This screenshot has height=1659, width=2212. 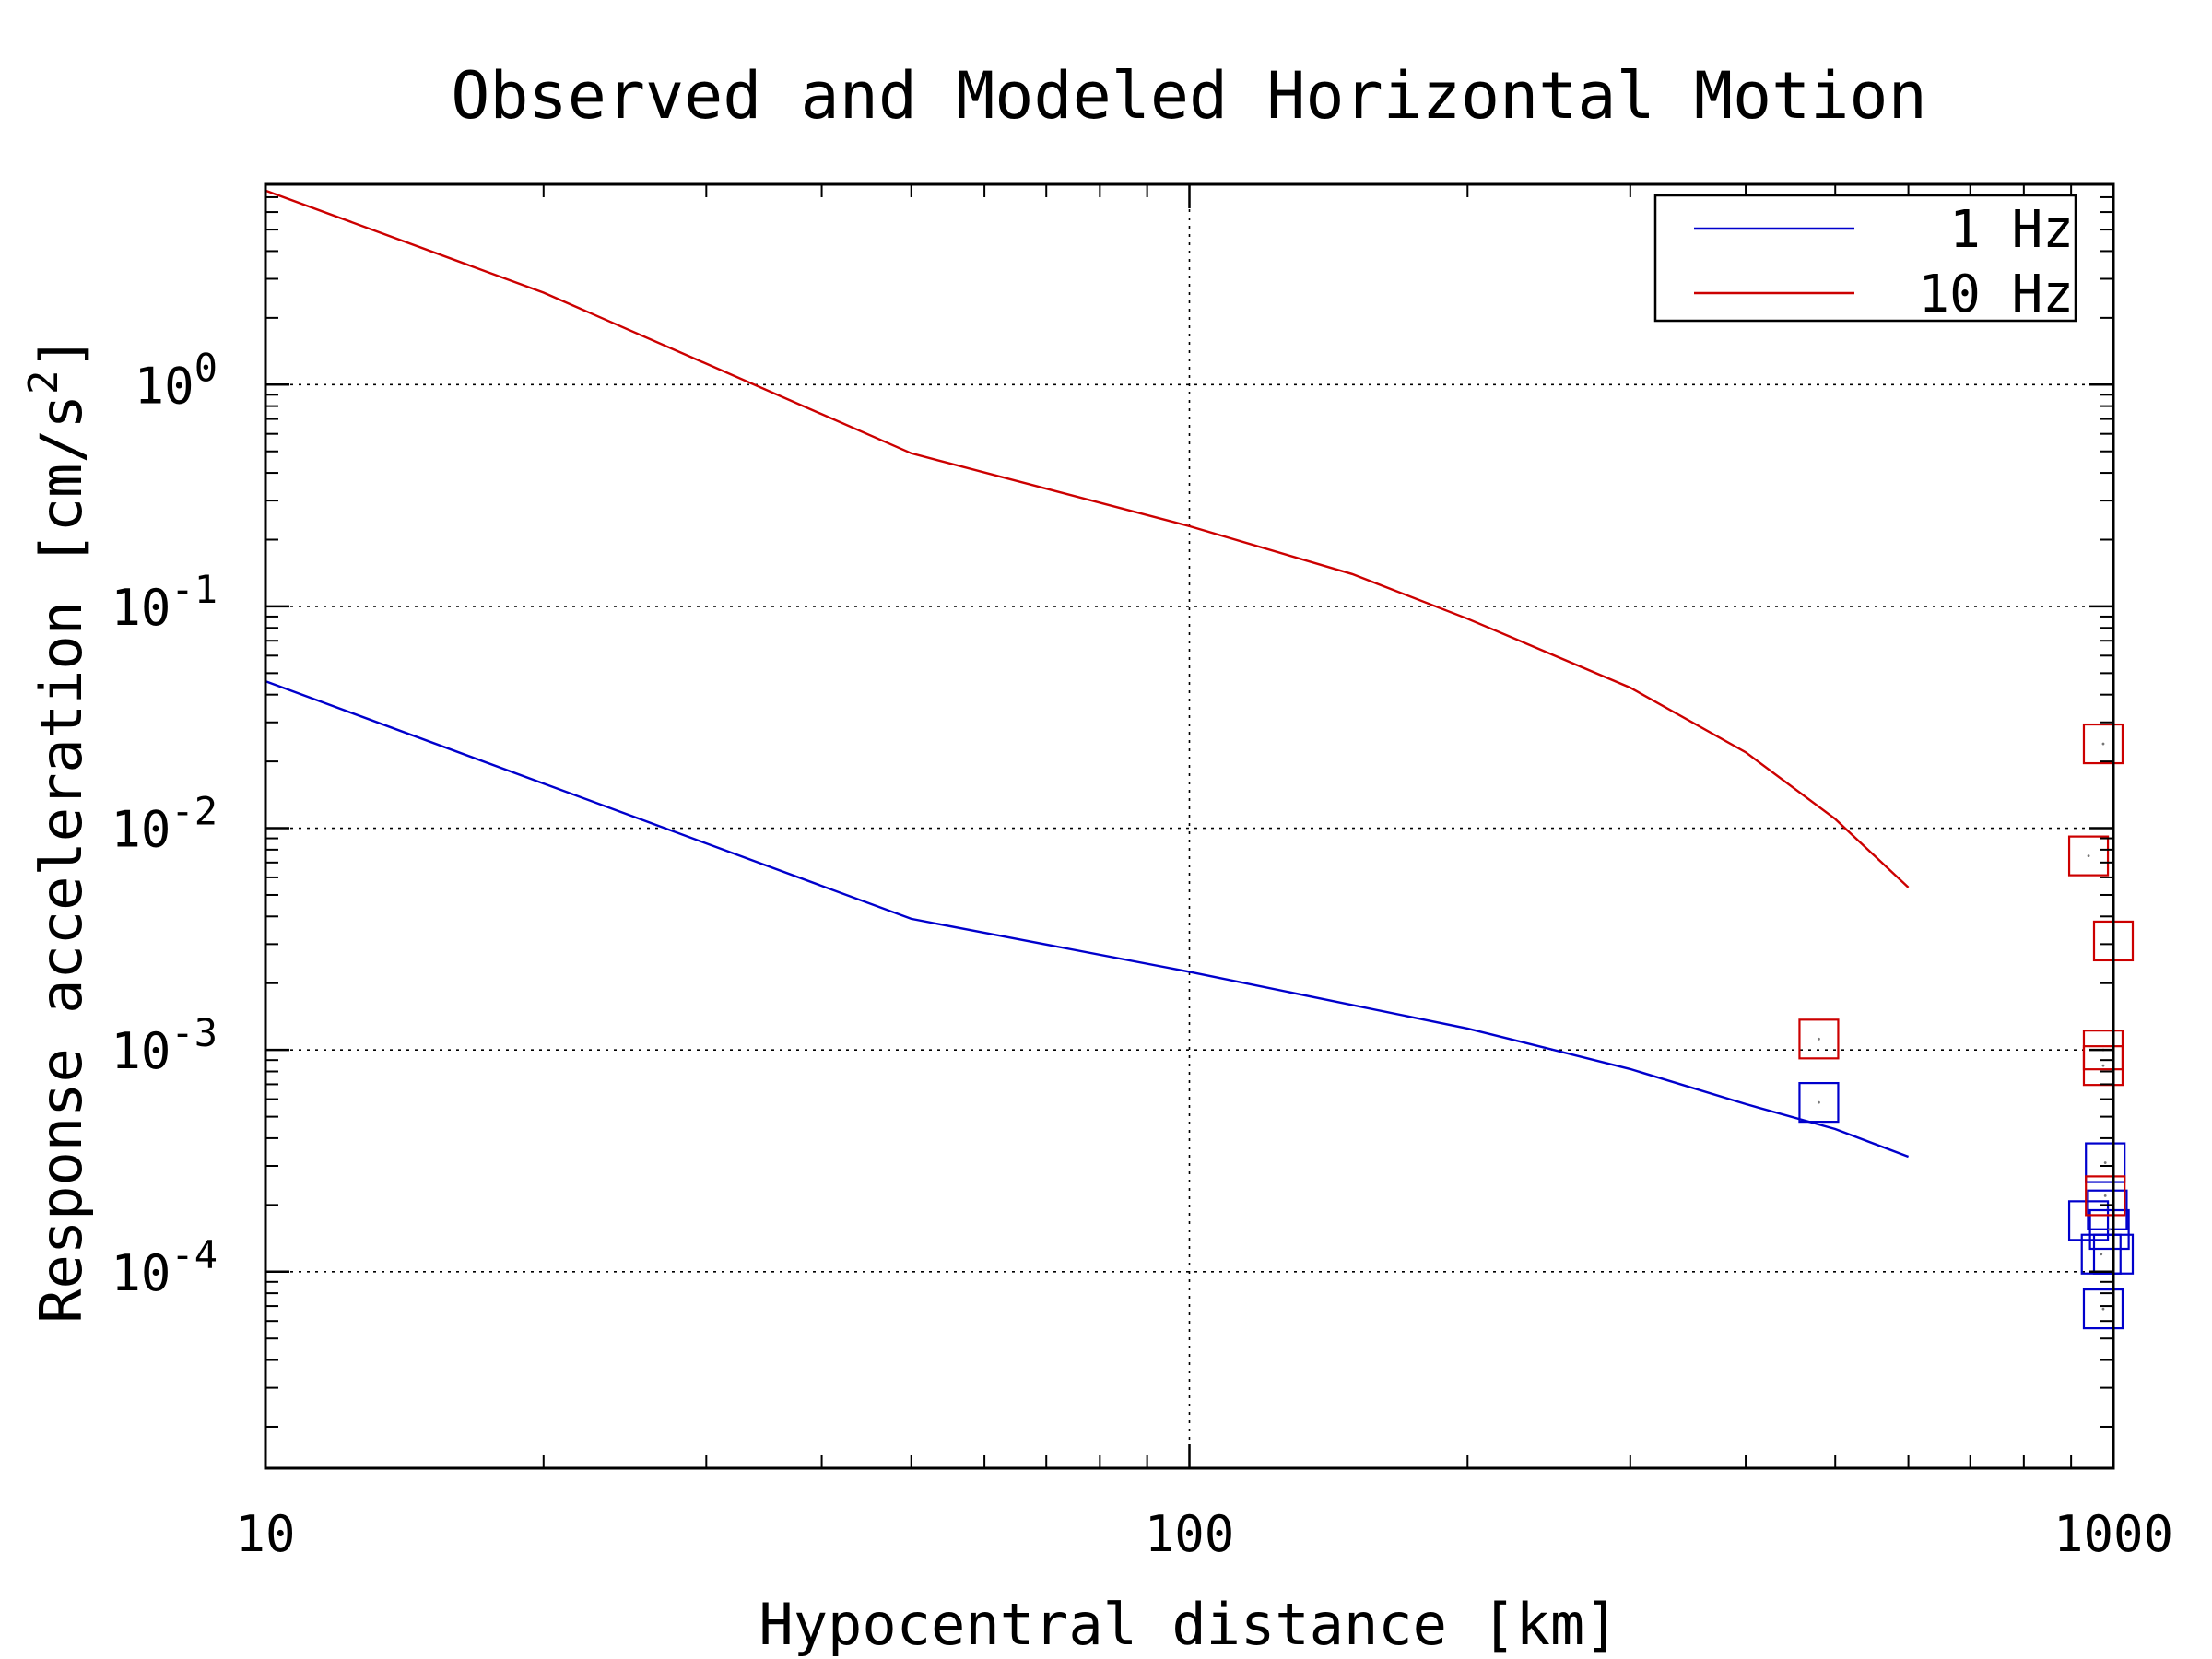 I want to click on legend-label: 1 Hz, so click(x=2011, y=230).